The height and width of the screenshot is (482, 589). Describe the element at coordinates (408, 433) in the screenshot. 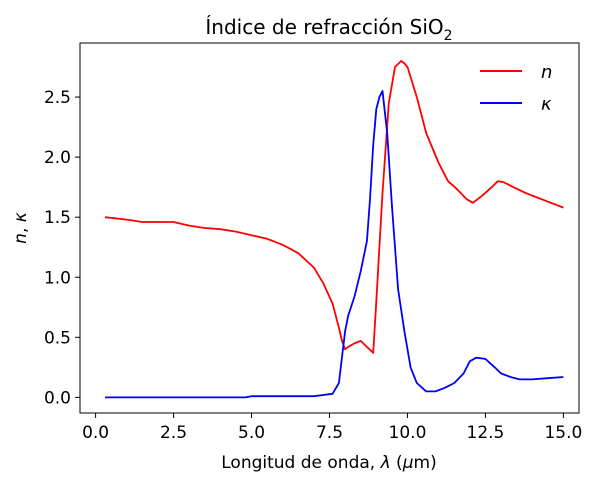

I see `x-tick-label: 10.0` at that location.